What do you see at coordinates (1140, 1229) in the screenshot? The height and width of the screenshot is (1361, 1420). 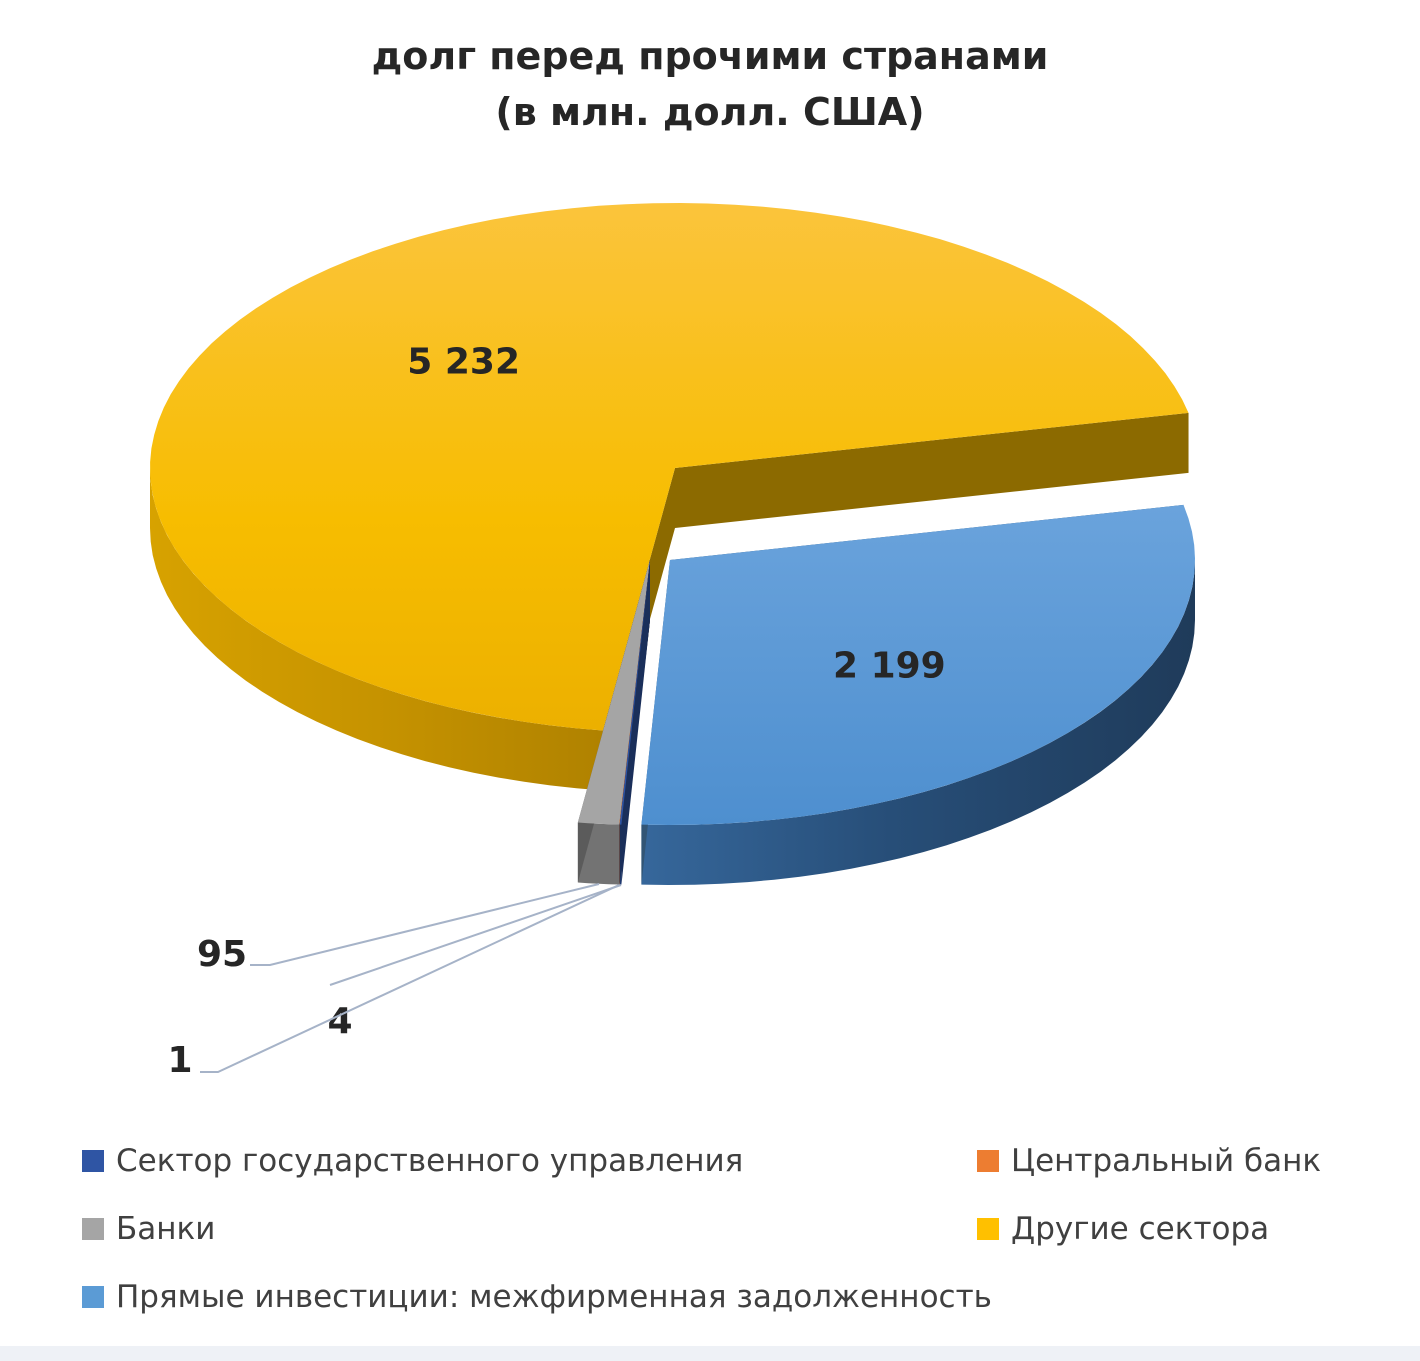 I see `legend-label: Другие сектора` at bounding box center [1140, 1229].